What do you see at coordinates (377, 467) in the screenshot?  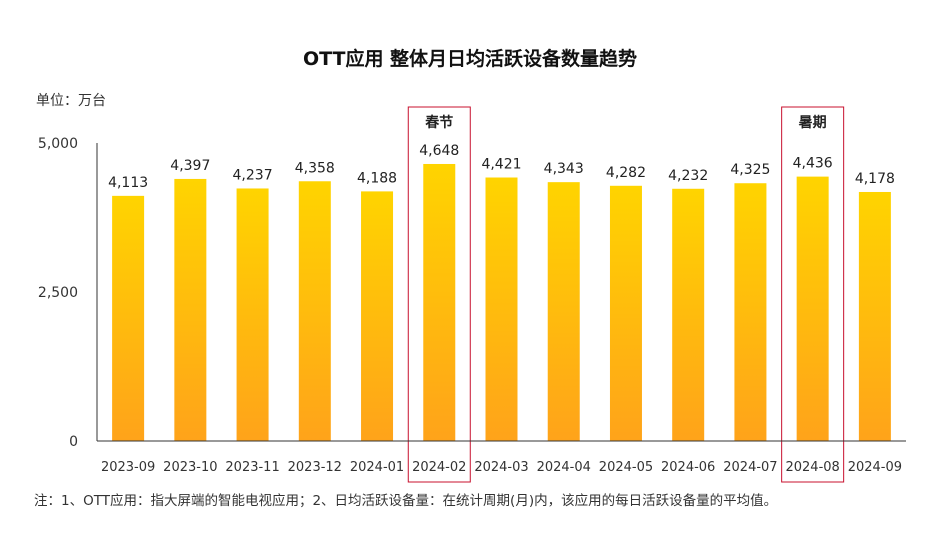 I see `x-tick-label: 2024-01` at bounding box center [377, 467].